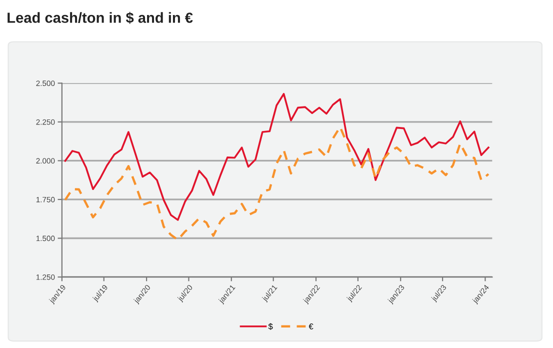  Describe the element at coordinates (270, 326) in the screenshot. I see `legend-label: $` at that location.